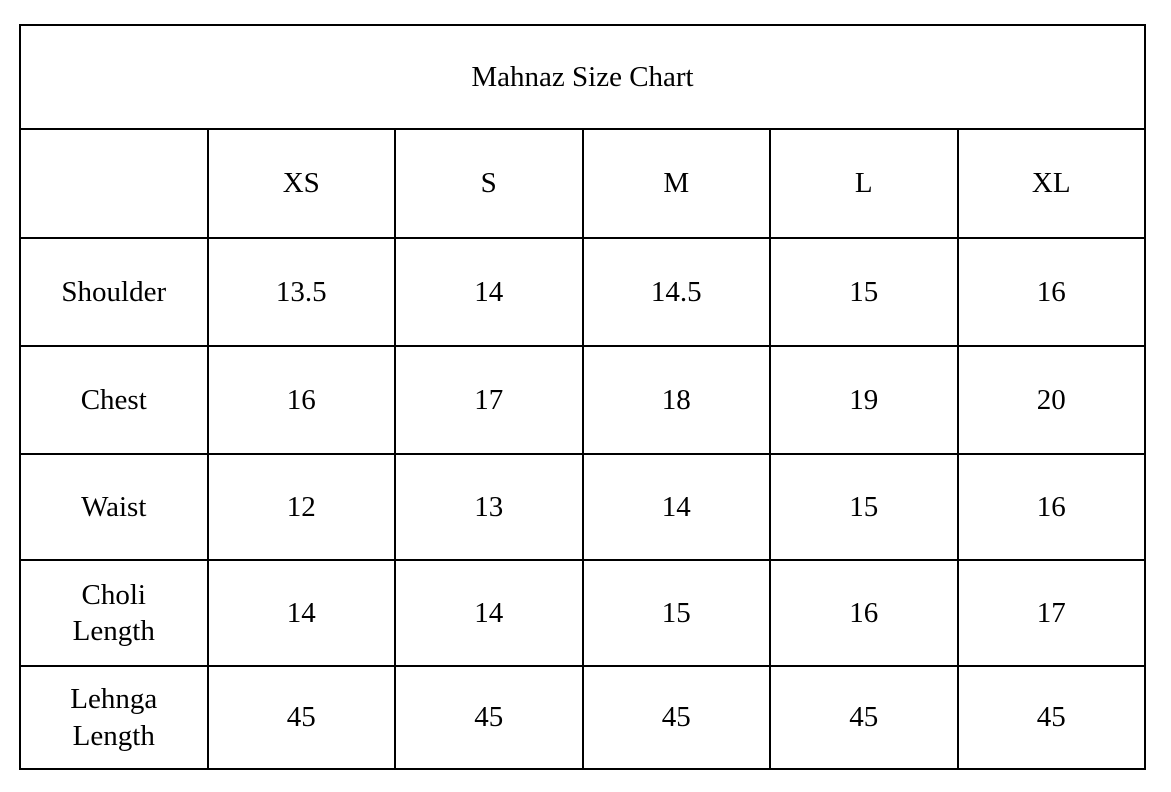 The image size is (1171, 792). I want to click on row-label: Shoulder, so click(114, 292).